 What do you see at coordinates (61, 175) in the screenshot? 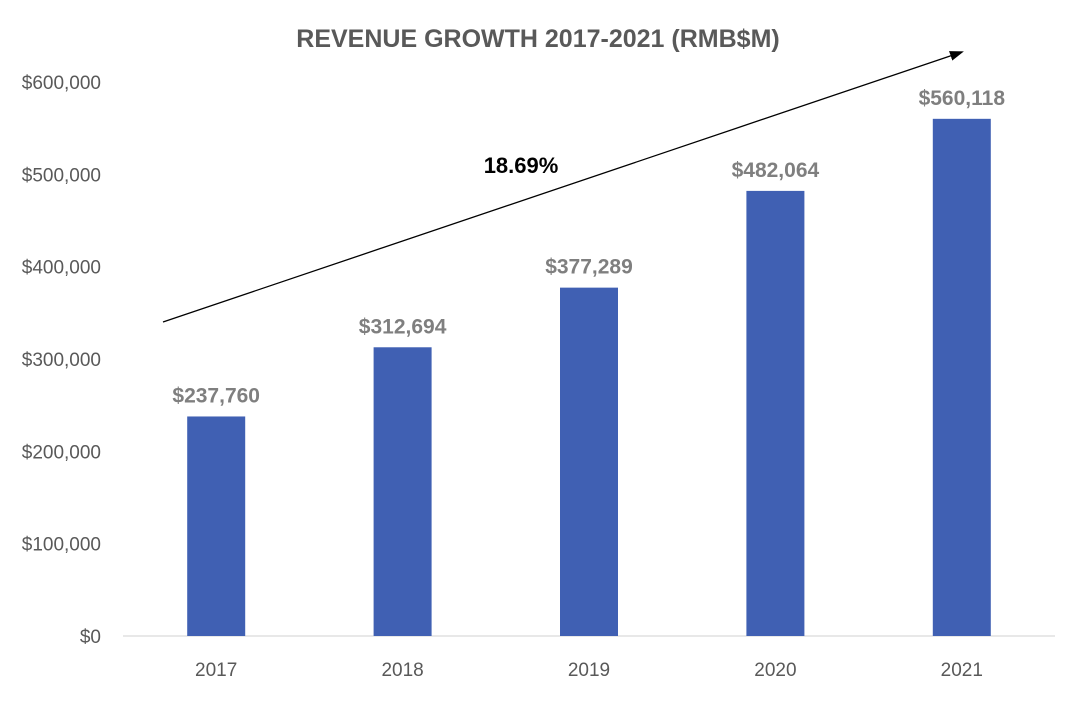
I see `y-tick-label: $500,000` at bounding box center [61, 175].